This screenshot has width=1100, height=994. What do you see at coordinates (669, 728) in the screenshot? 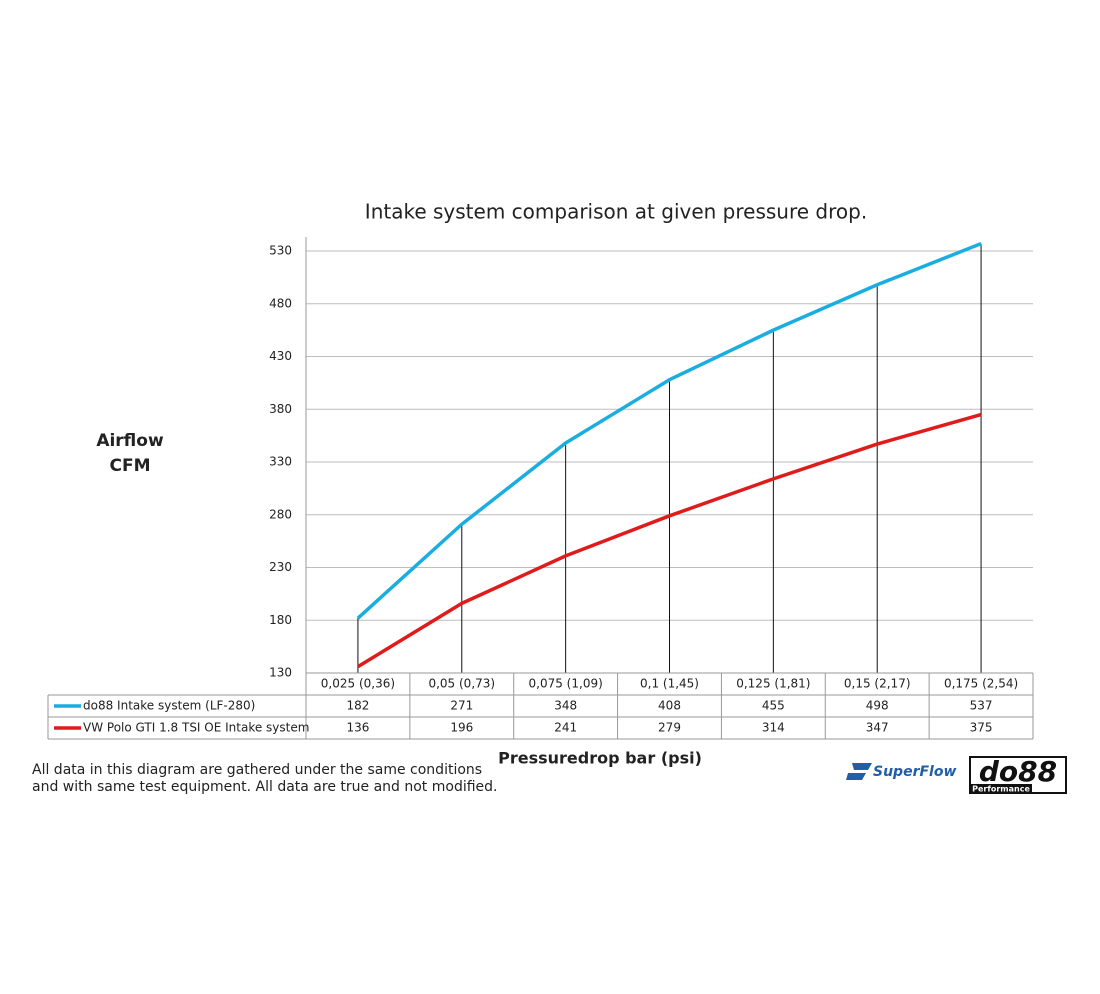
I see `table-value: 279` at bounding box center [669, 728].